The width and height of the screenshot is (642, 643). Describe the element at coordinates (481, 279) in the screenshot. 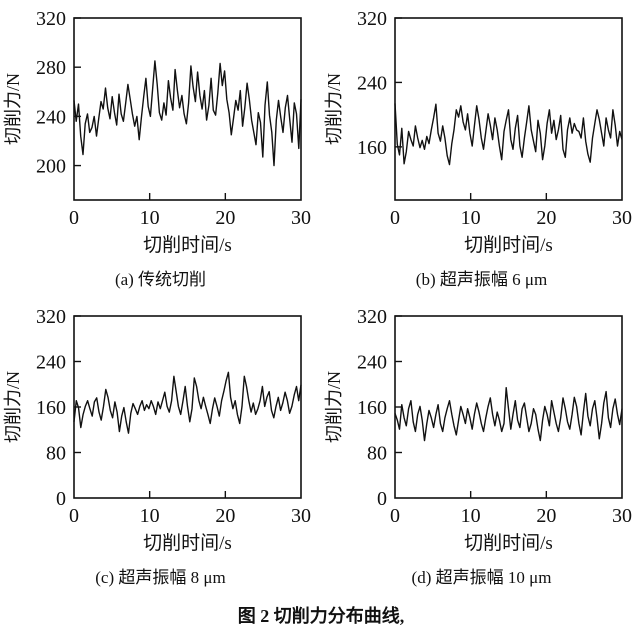

I see `subcaption-b: (b) 超声振幅 6 μm` at that location.